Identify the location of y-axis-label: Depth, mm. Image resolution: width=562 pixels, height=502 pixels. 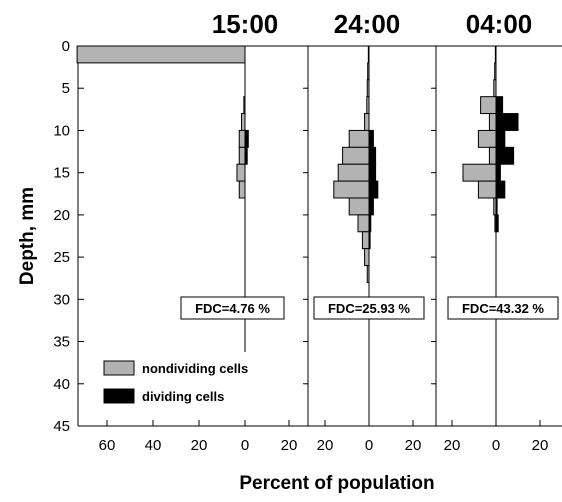
(27, 236).